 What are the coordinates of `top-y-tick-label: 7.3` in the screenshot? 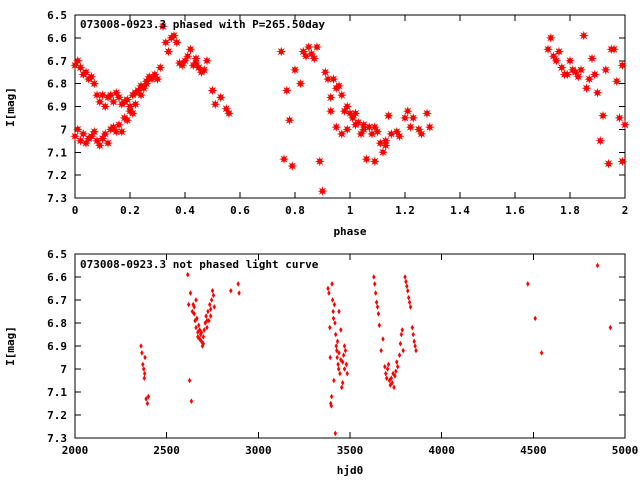 It's located at (57, 198).